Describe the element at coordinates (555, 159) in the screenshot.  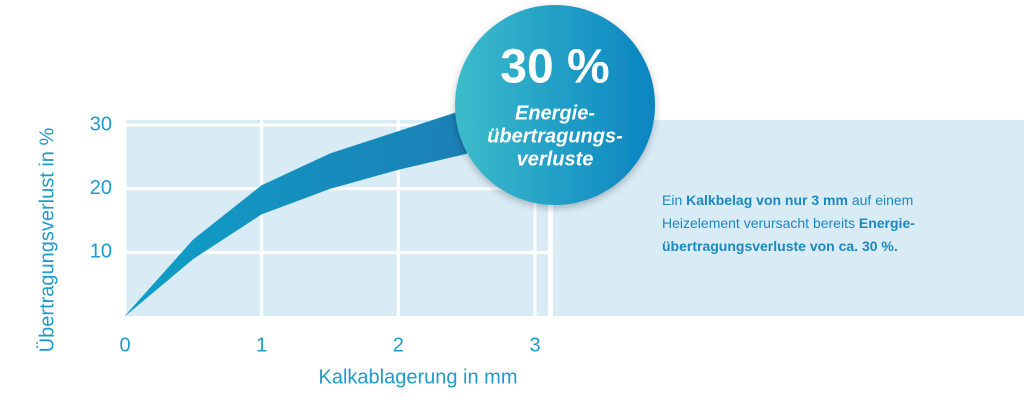
I see `callout-line: verluste` at that location.